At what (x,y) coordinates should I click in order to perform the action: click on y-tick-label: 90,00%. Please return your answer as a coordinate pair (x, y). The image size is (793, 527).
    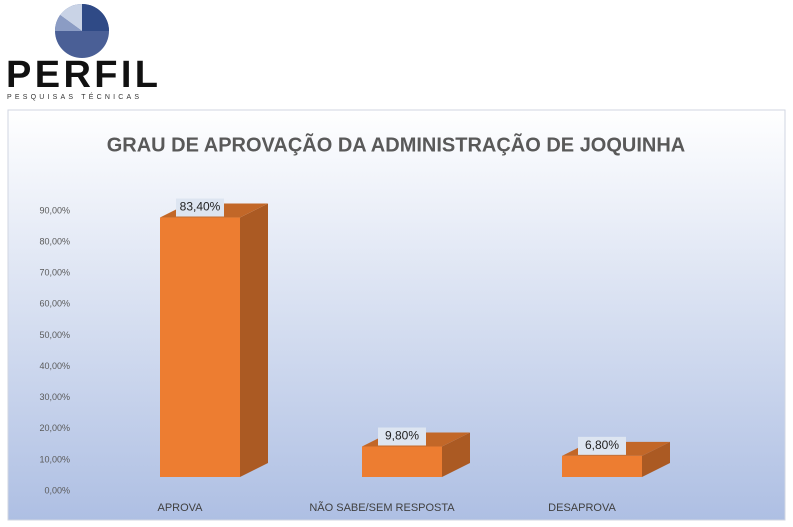
    Looking at the image, I should click on (54, 210).